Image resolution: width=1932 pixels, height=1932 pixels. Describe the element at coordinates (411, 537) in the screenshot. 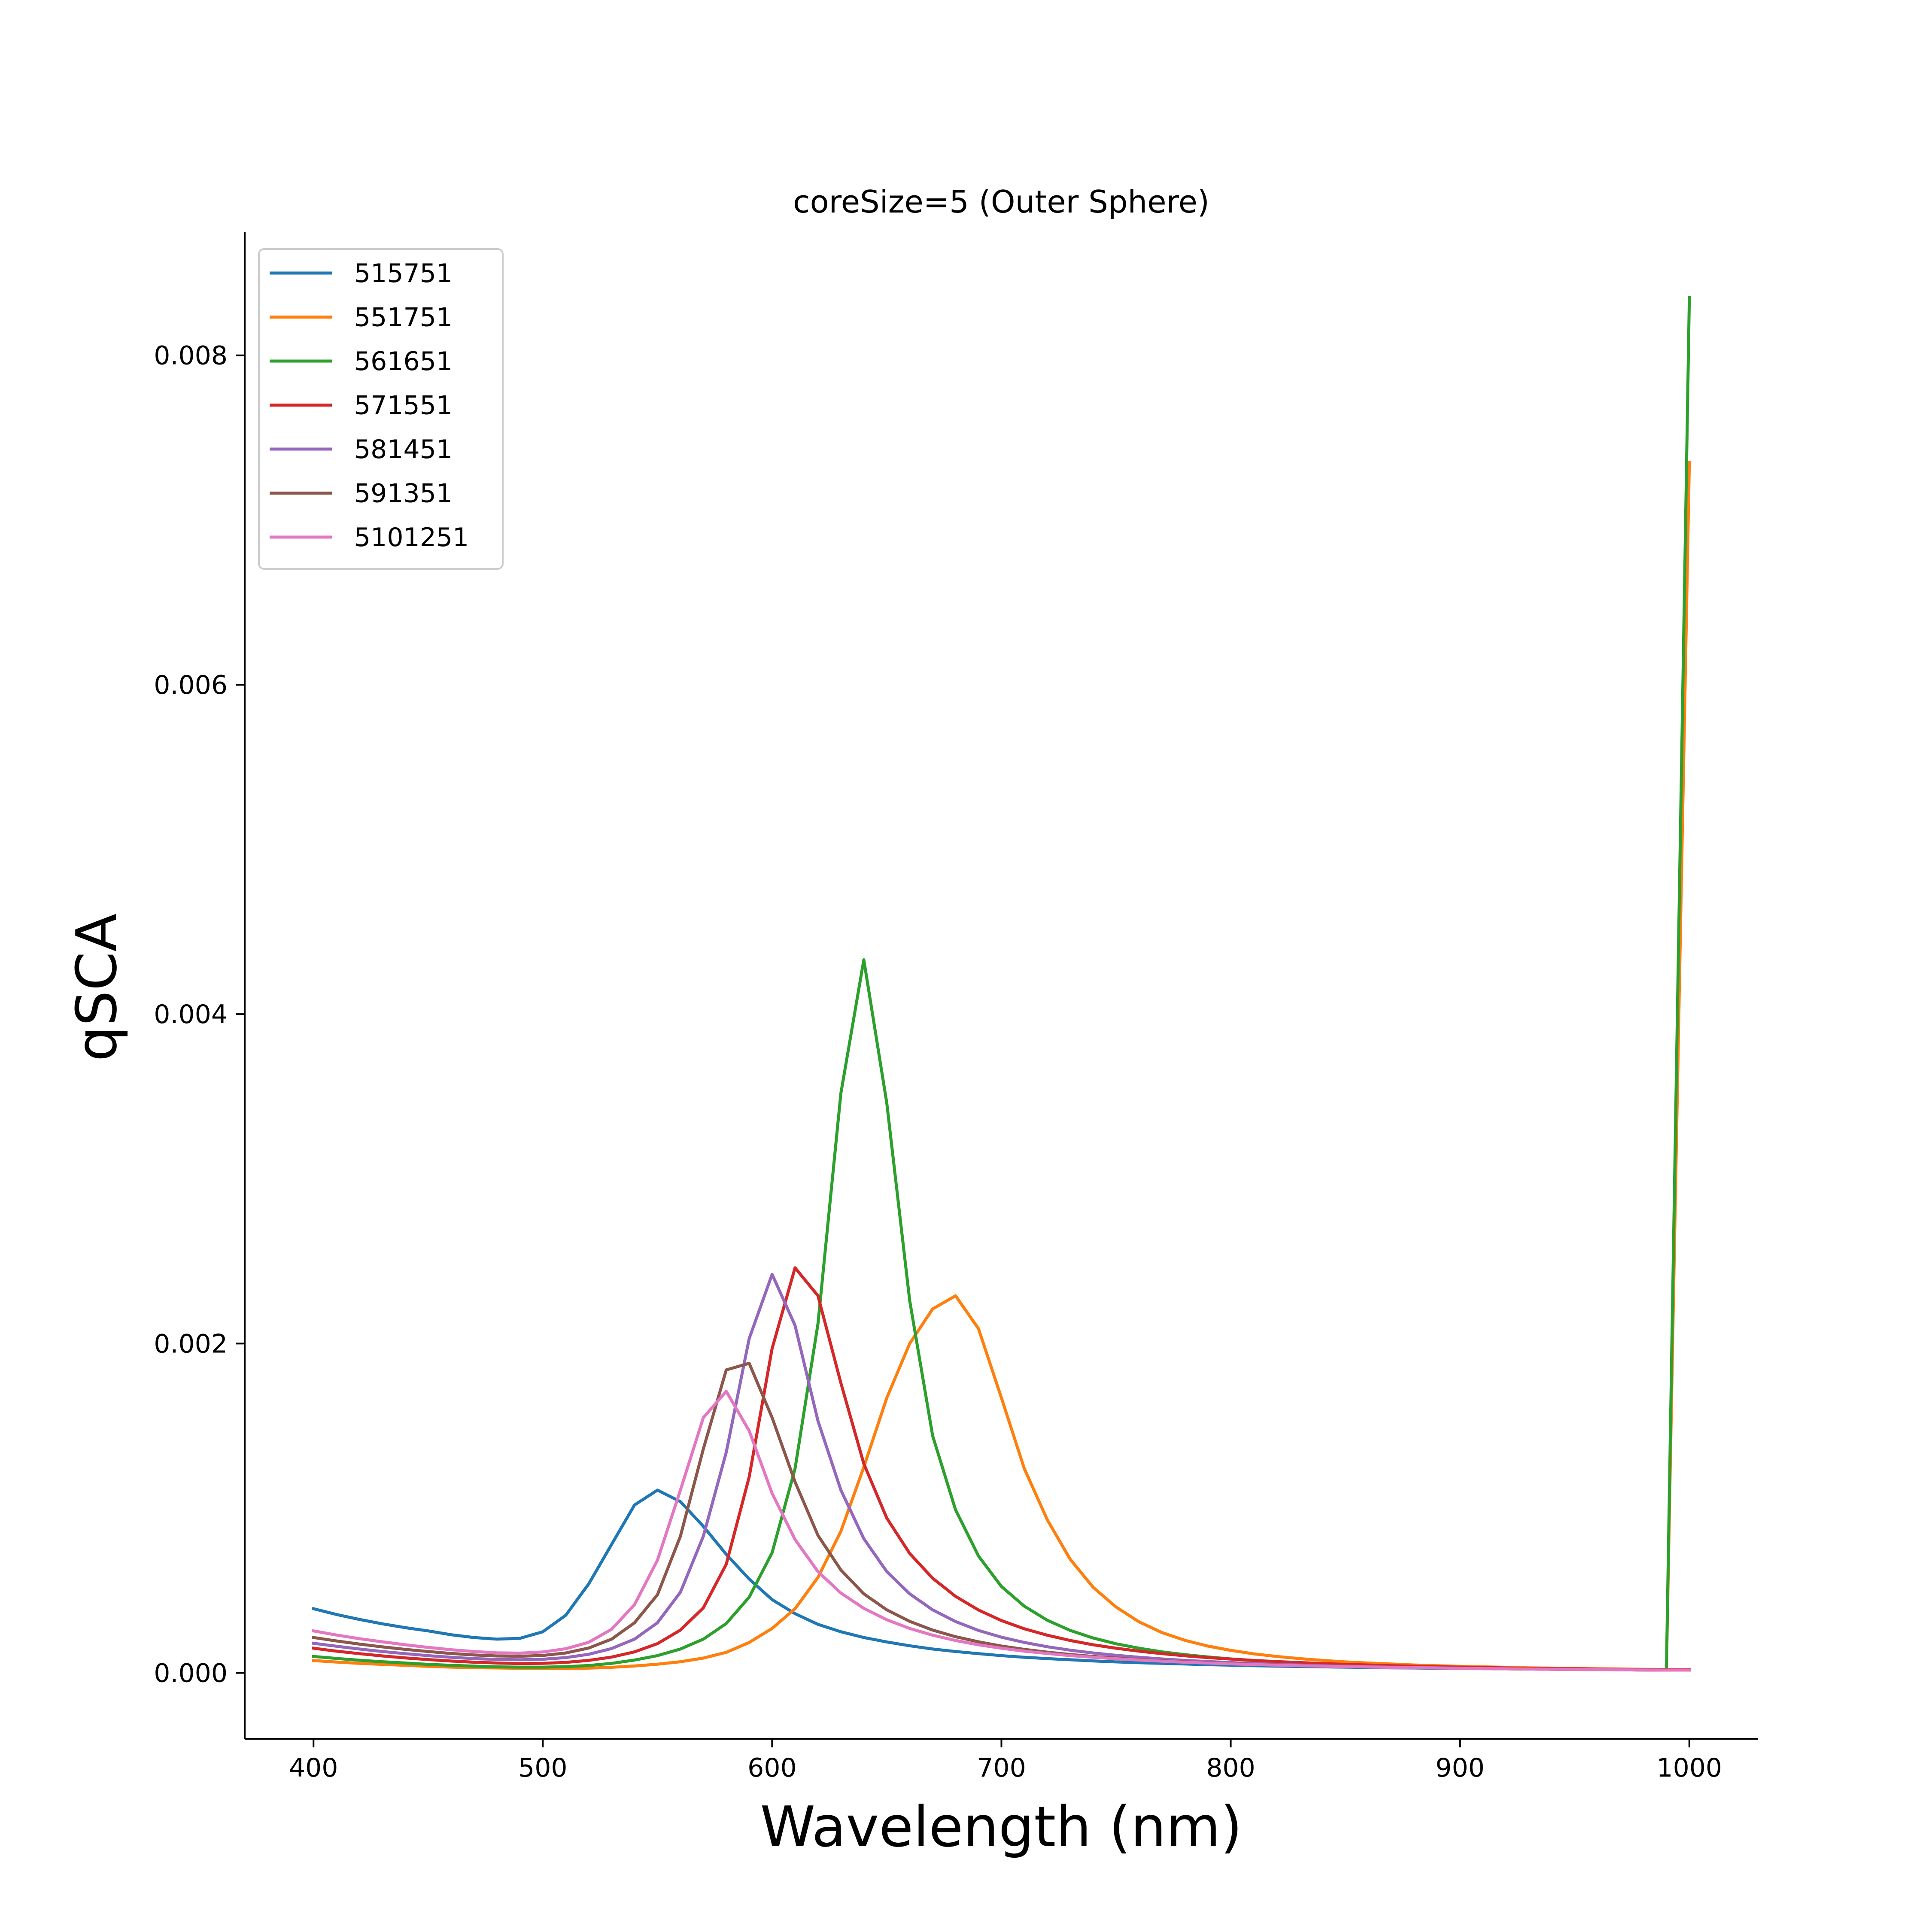

I see `legend-label-5101251: 5101251` at that location.